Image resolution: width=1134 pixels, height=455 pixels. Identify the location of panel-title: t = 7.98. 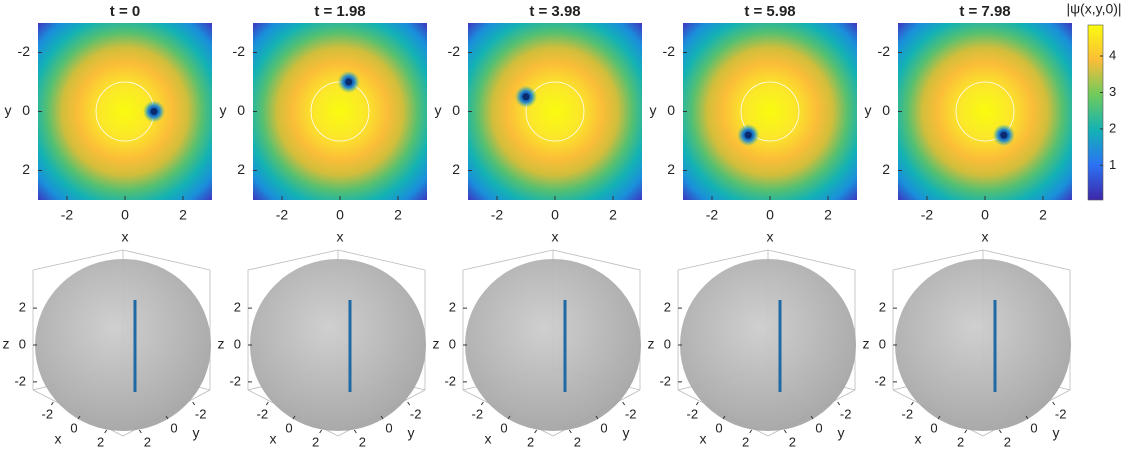
(984, 11).